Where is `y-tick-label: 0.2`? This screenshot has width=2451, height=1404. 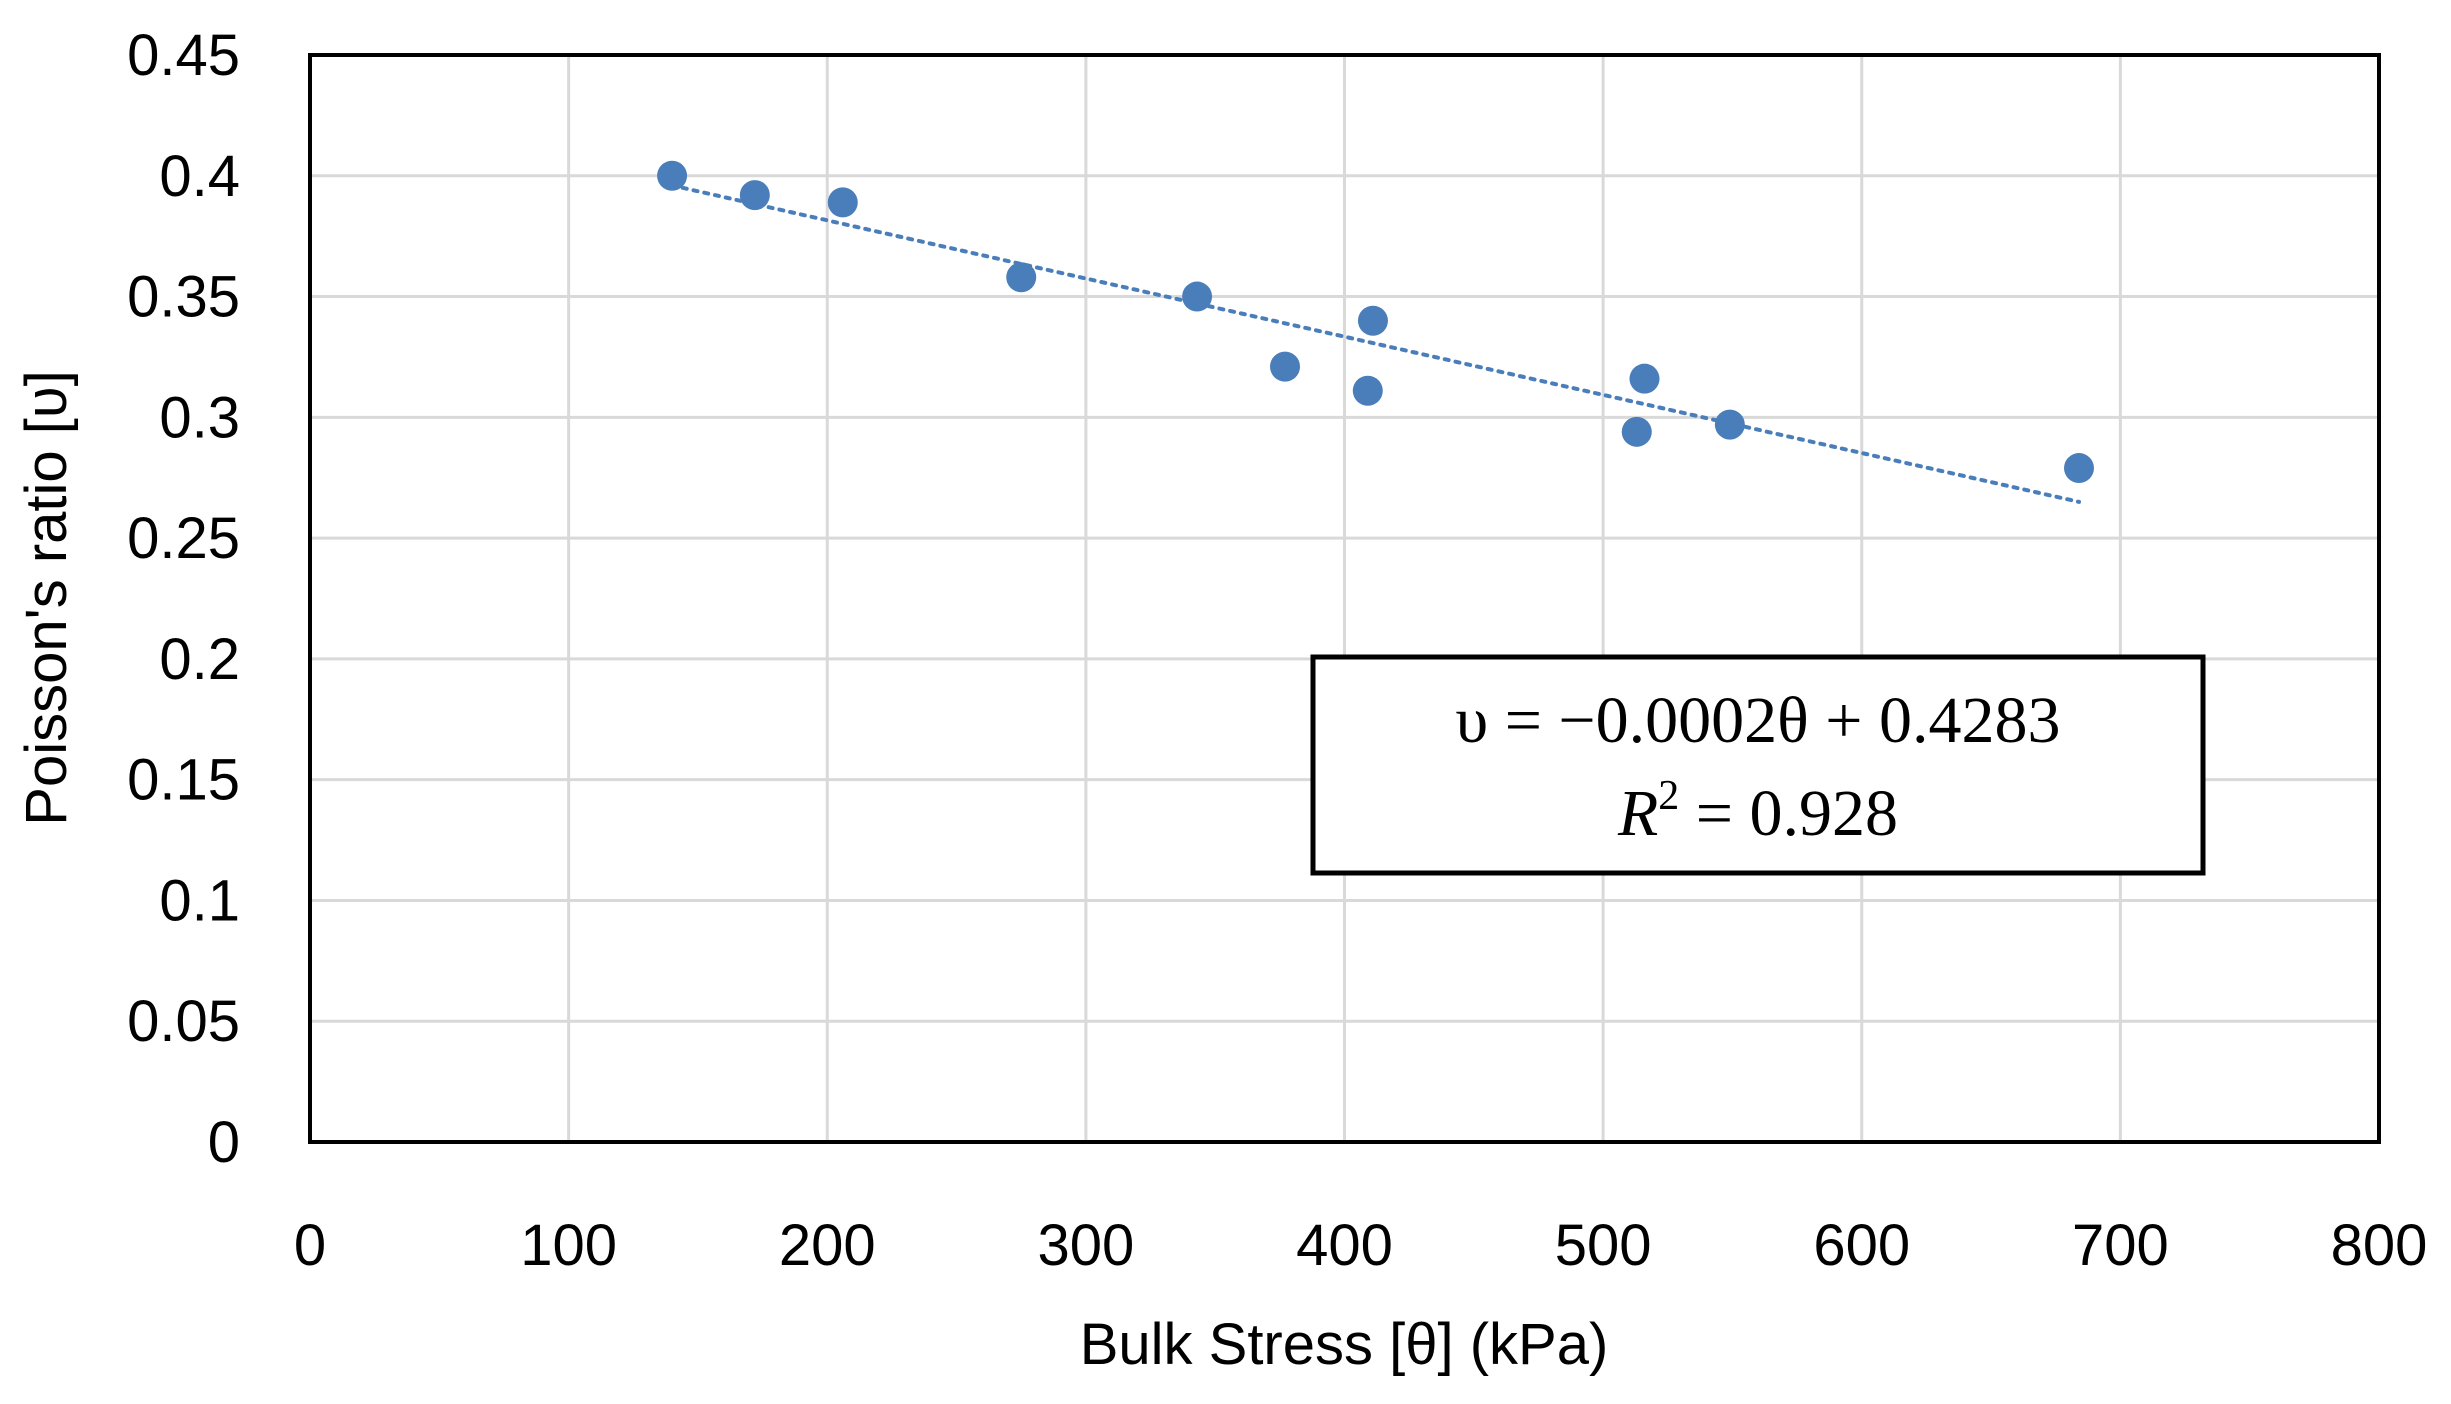
y-tick-label: 0.2 is located at coordinates (199, 659).